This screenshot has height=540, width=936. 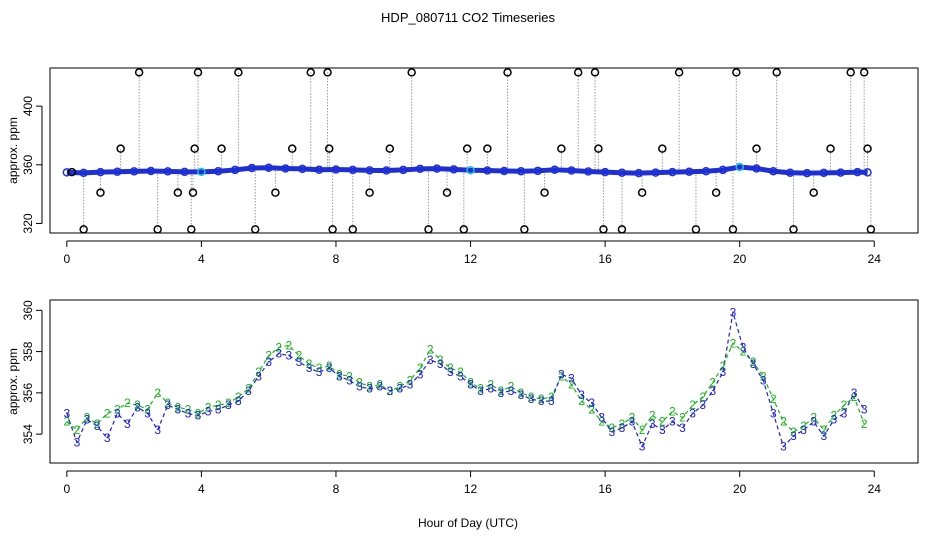 What do you see at coordinates (472, 253) in the screenshot?
I see `panel-top-x-axis: 0 4 8 12 16 20 24` at bounding box center [472, 253].